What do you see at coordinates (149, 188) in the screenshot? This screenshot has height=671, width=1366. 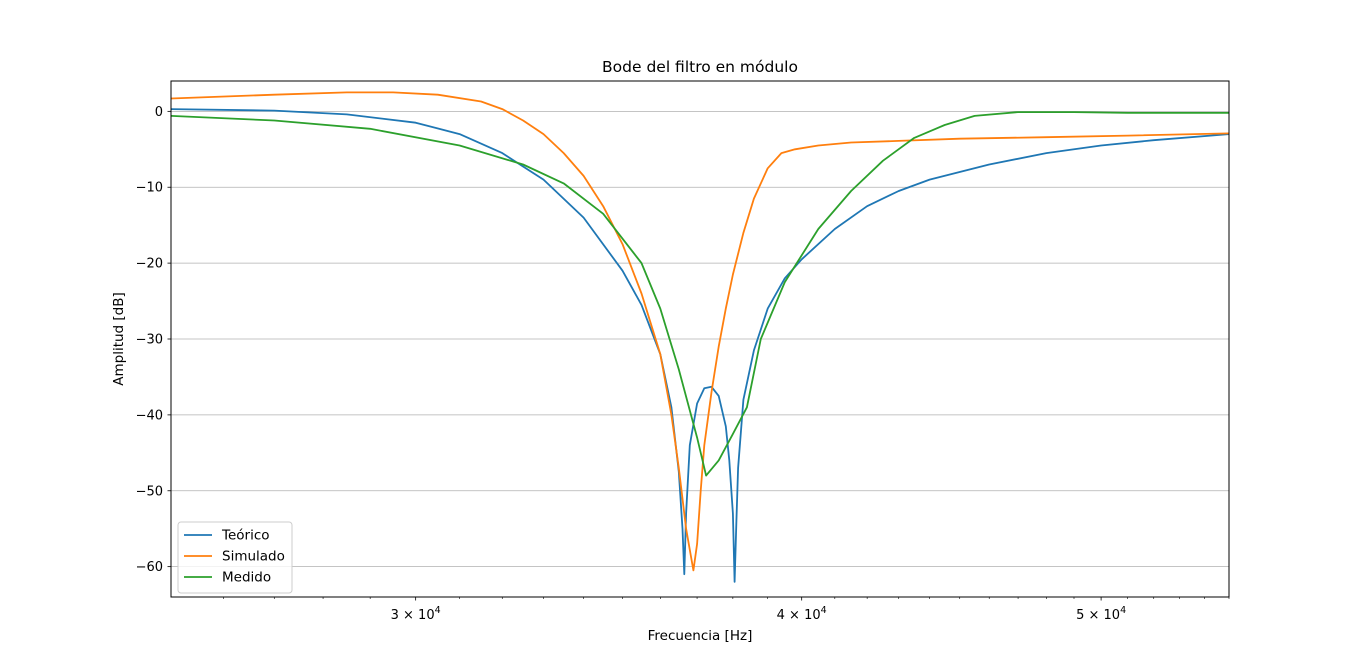 I see `y-tick-label: −10` at bounding box center [149, 188].